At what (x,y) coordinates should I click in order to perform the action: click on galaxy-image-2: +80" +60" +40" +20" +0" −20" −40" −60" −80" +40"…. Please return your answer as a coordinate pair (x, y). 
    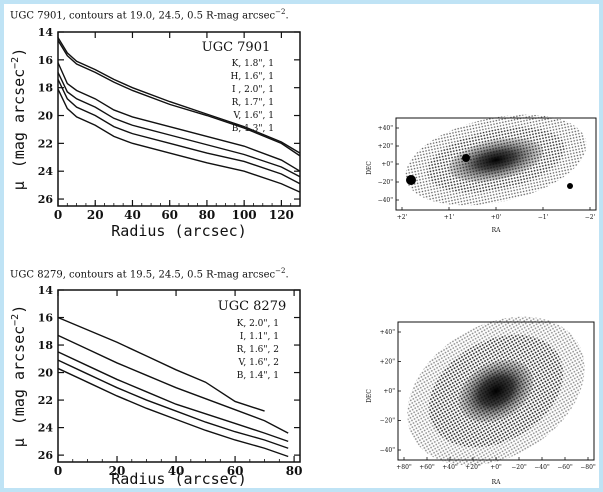
    Looking at the image, I should click on (481, 401).